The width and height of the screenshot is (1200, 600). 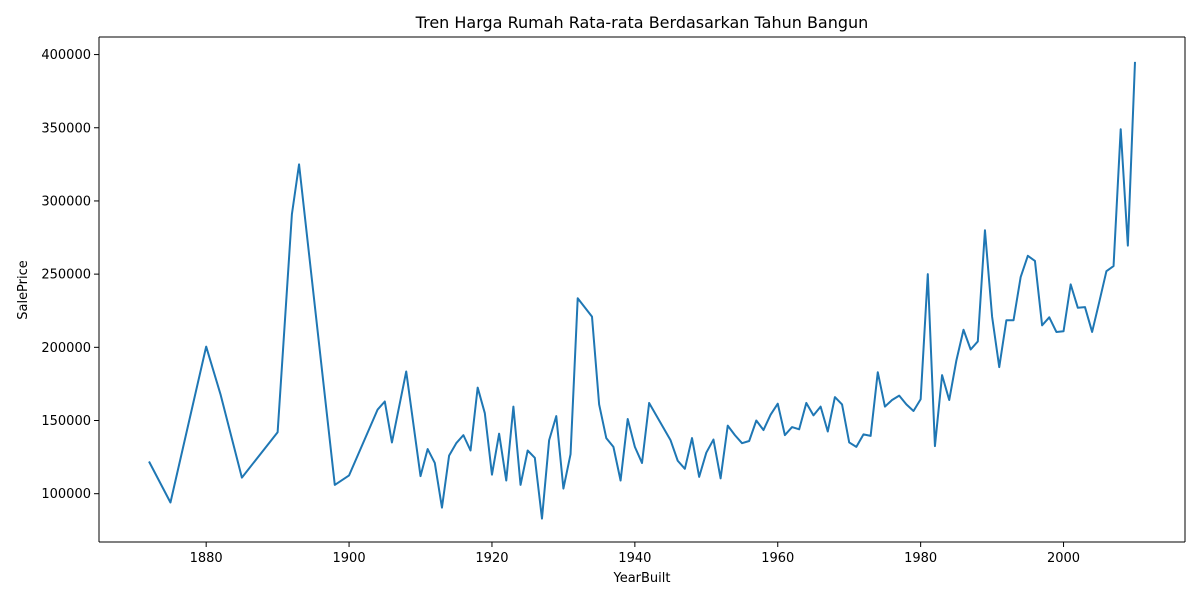 What do you see at coordinates (641, 578) in the screenshot?
I see `x-axis-label: YearBuilt` at bounding box center [641, 578].